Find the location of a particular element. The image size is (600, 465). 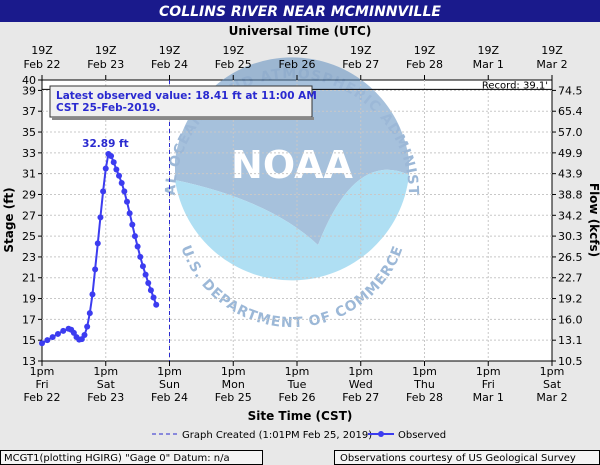

left-tick-label: 40 is located at coordinates (29, 80).